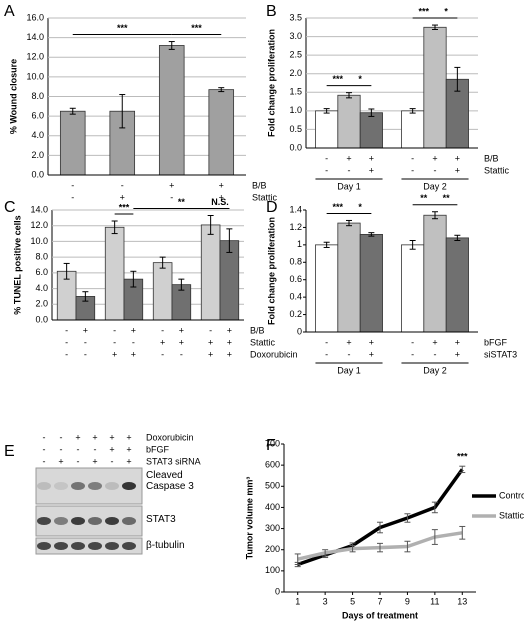 This screenshot has width=524, height=626. What do you see at coordinates (272, 507) in the screenshot?
I see `y-tick-label: 400` at bounding box center [272, 507].